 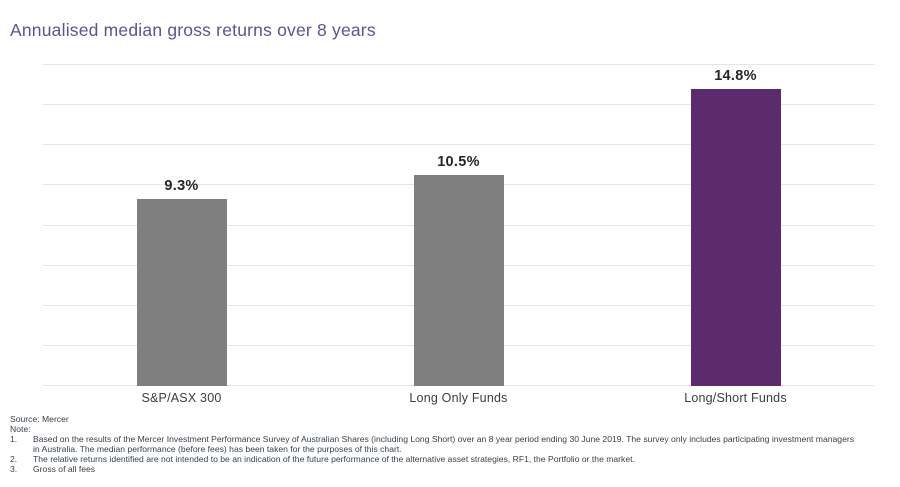 What do you see at coordinates (14, 459) in the screenshot?
I see `note-2-number: 2.` at bounding box center [14, 459].